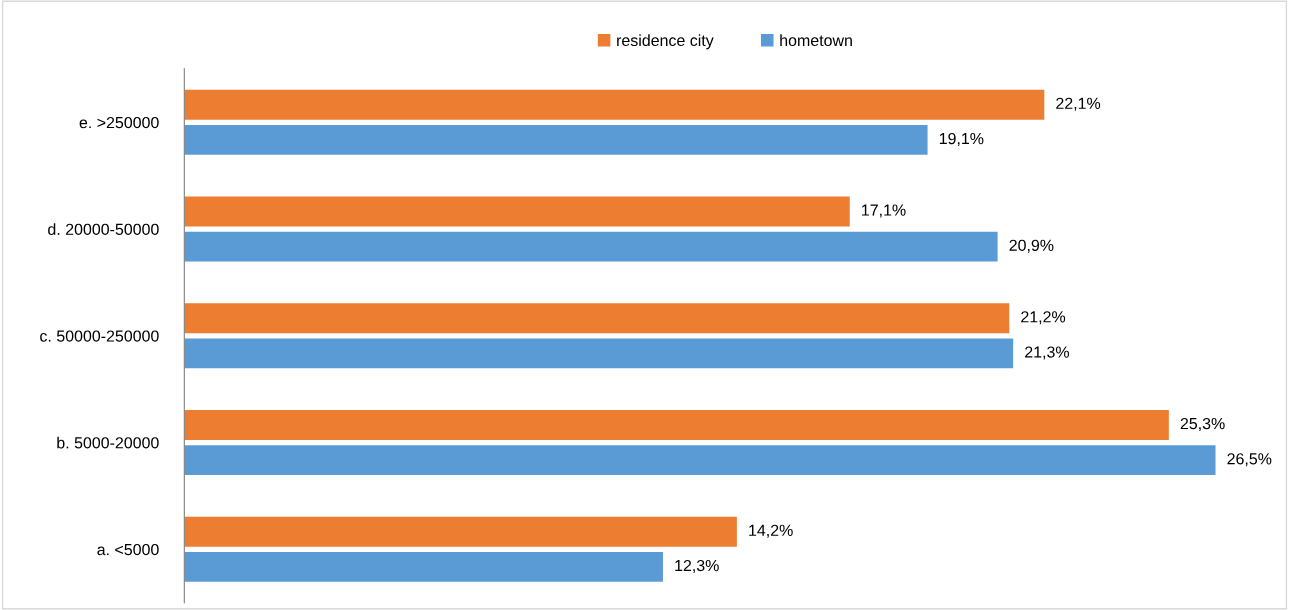 The image size is (1289, 610). I want to click on data-label: 14,2%, so click(771, 531).